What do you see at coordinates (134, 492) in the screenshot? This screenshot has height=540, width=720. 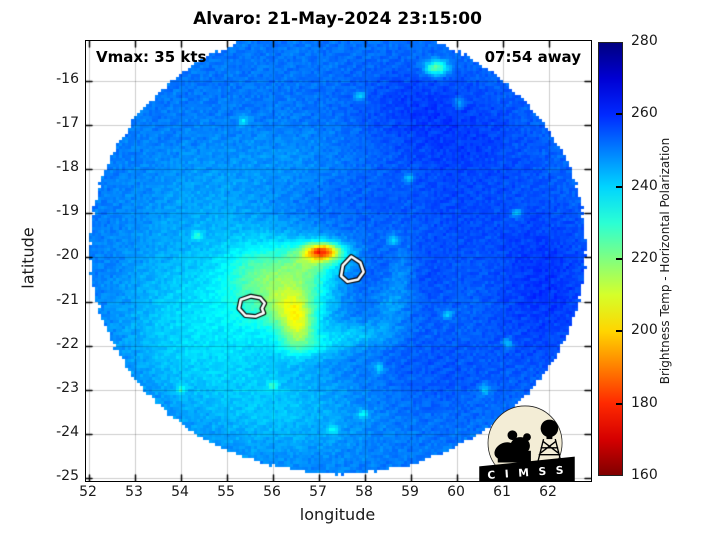 I see `x-tick-label: 53` at bounding box center [134, 492].